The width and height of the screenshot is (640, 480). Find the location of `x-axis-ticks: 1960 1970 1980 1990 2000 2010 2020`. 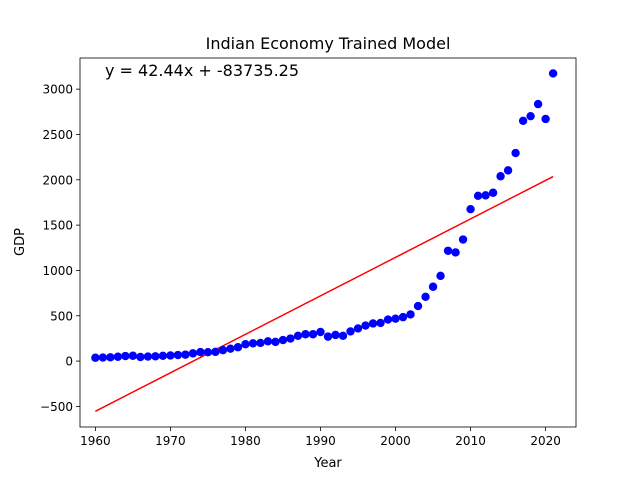

x-axis-ticks: 1960 1970 1980 1990 2000 2010 2020 is located at coordinates (320, 437).